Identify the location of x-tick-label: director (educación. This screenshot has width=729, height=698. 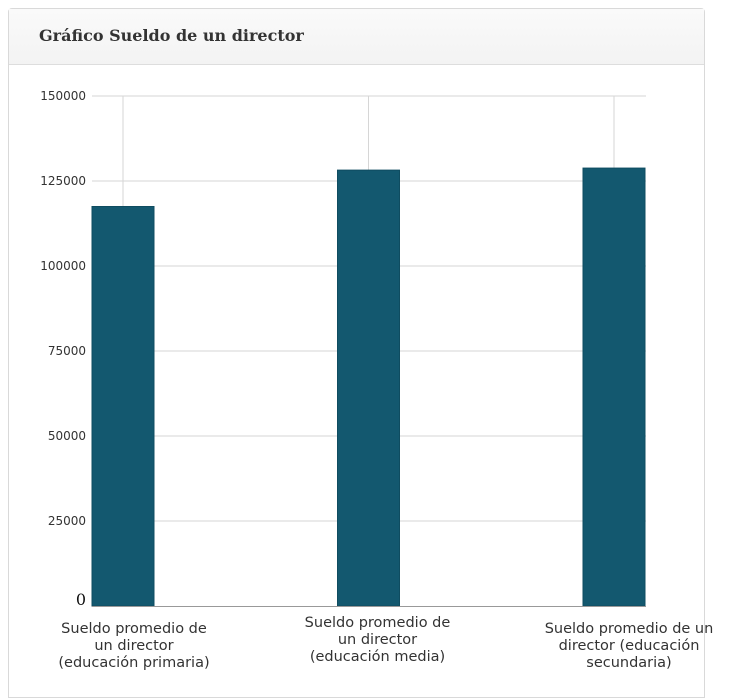
(629, 646).